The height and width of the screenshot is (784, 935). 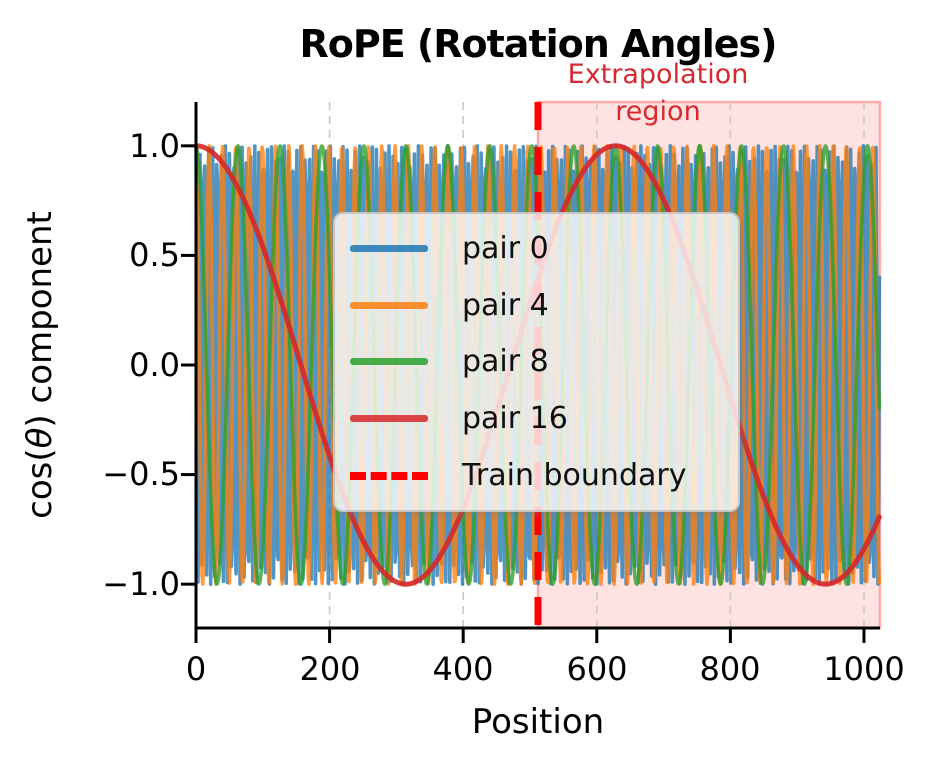 What do you see at coordinates (505, 248) in the screenshot?
I see `legend-label-pair-0: pair 0` at bounding box center [505, 248].